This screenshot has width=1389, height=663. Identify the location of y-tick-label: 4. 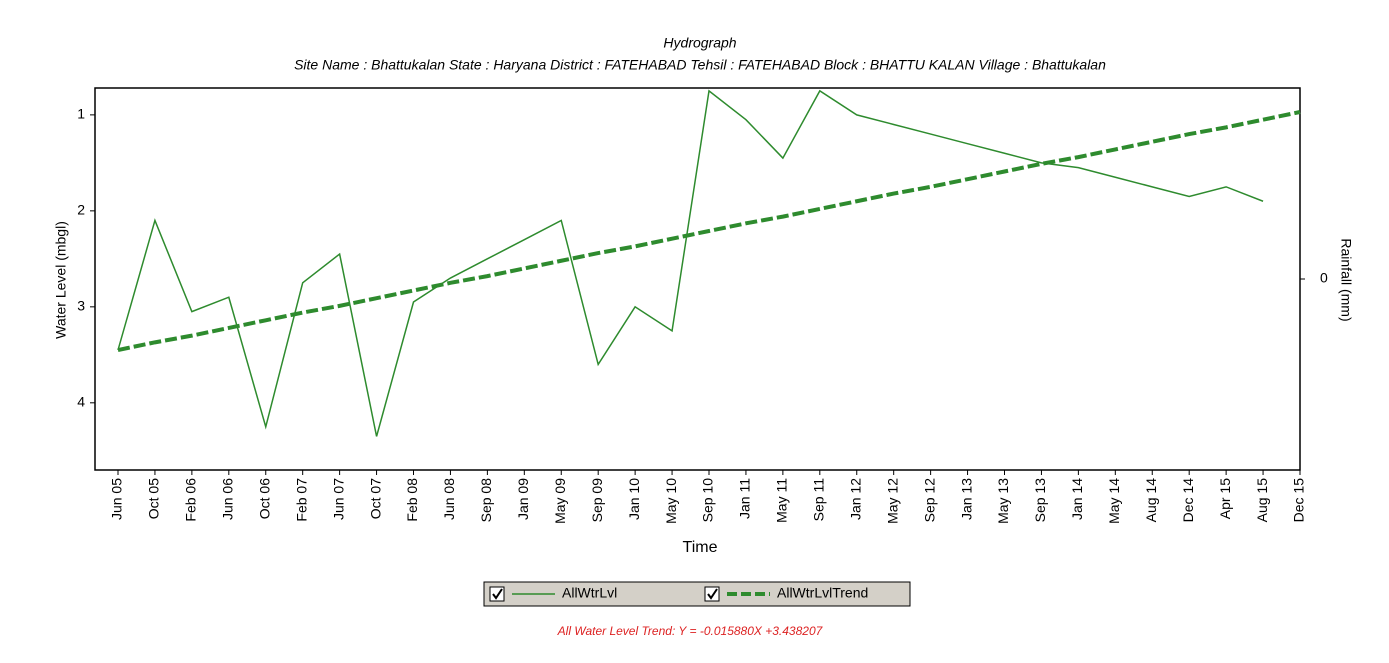
(81, 402).